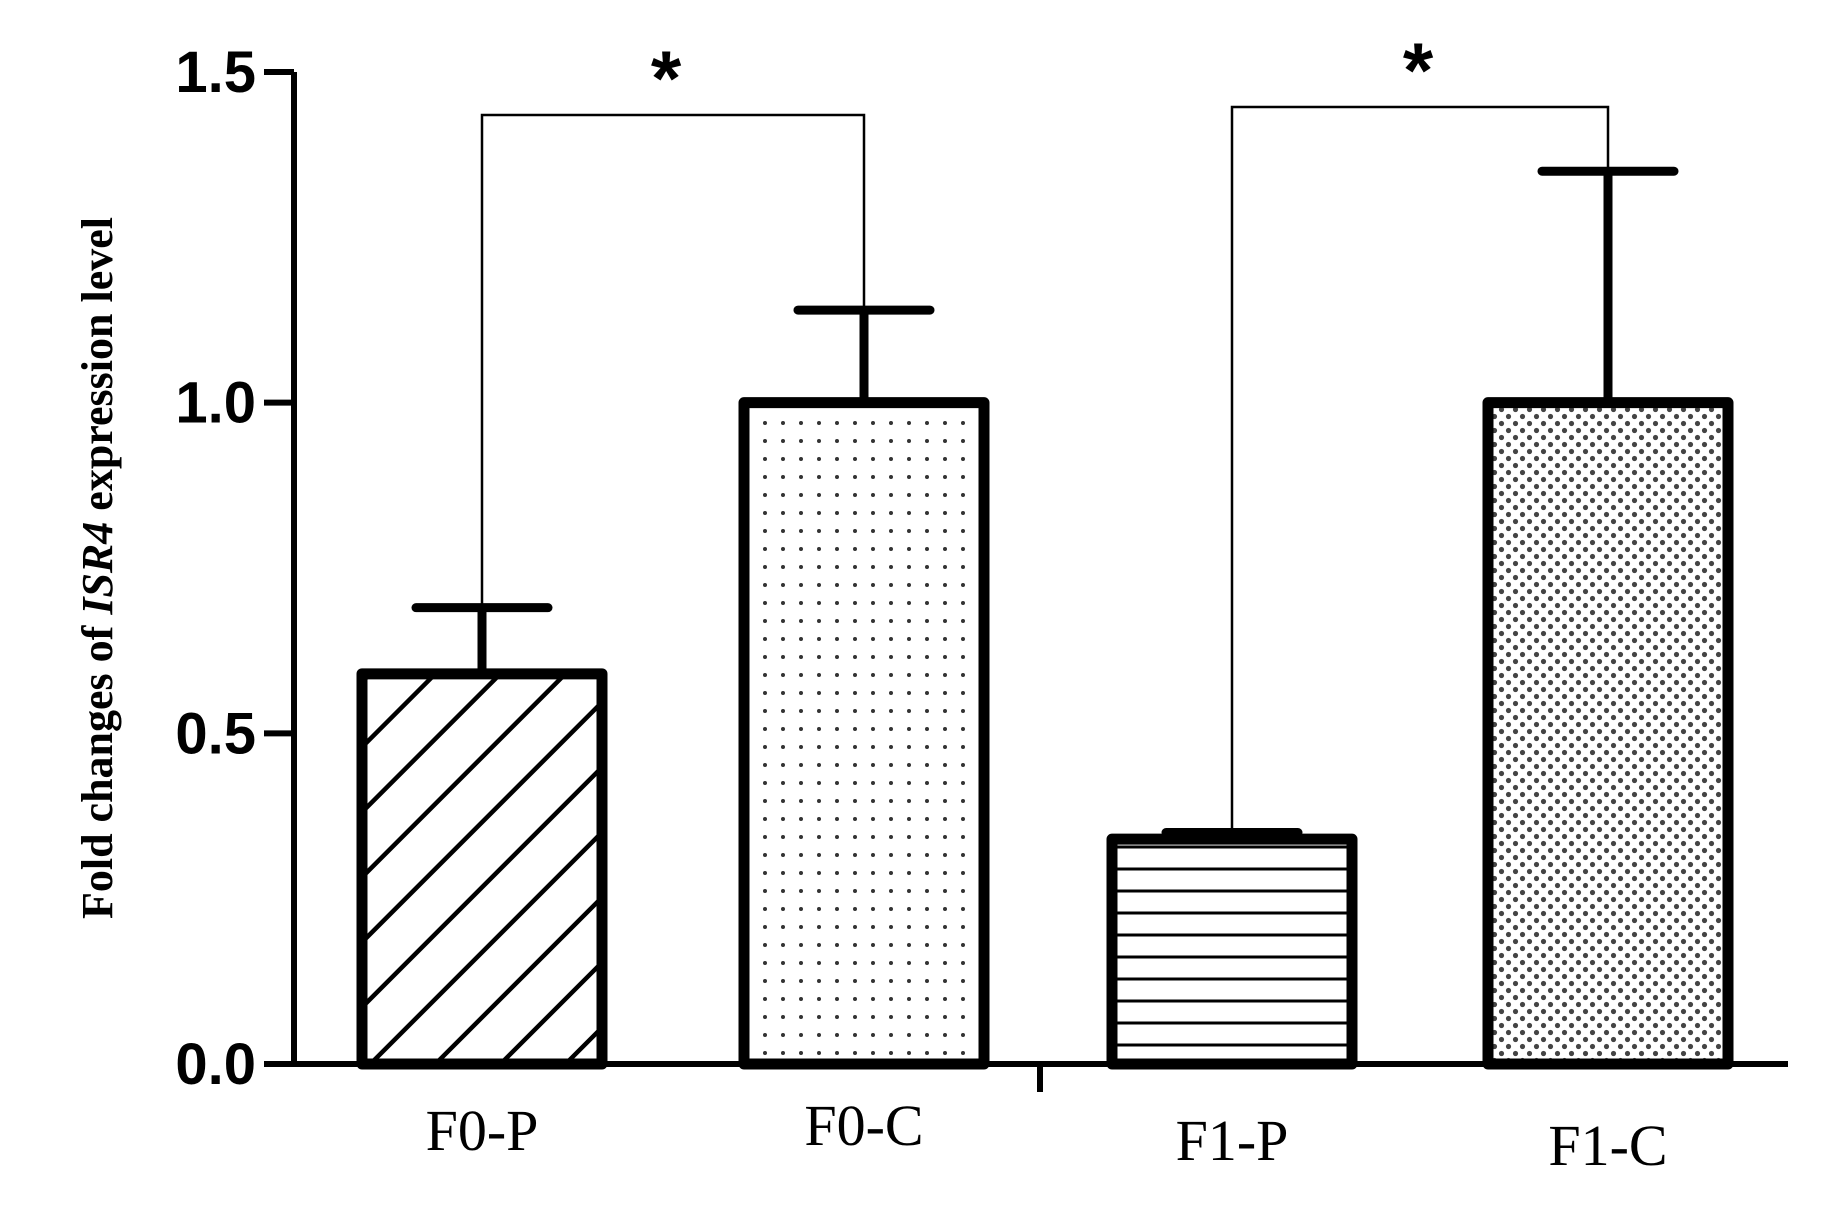  Describe the element at coordinates (215, 403) in the screenshot. I see `y-tick-label: 1.0` at that location.